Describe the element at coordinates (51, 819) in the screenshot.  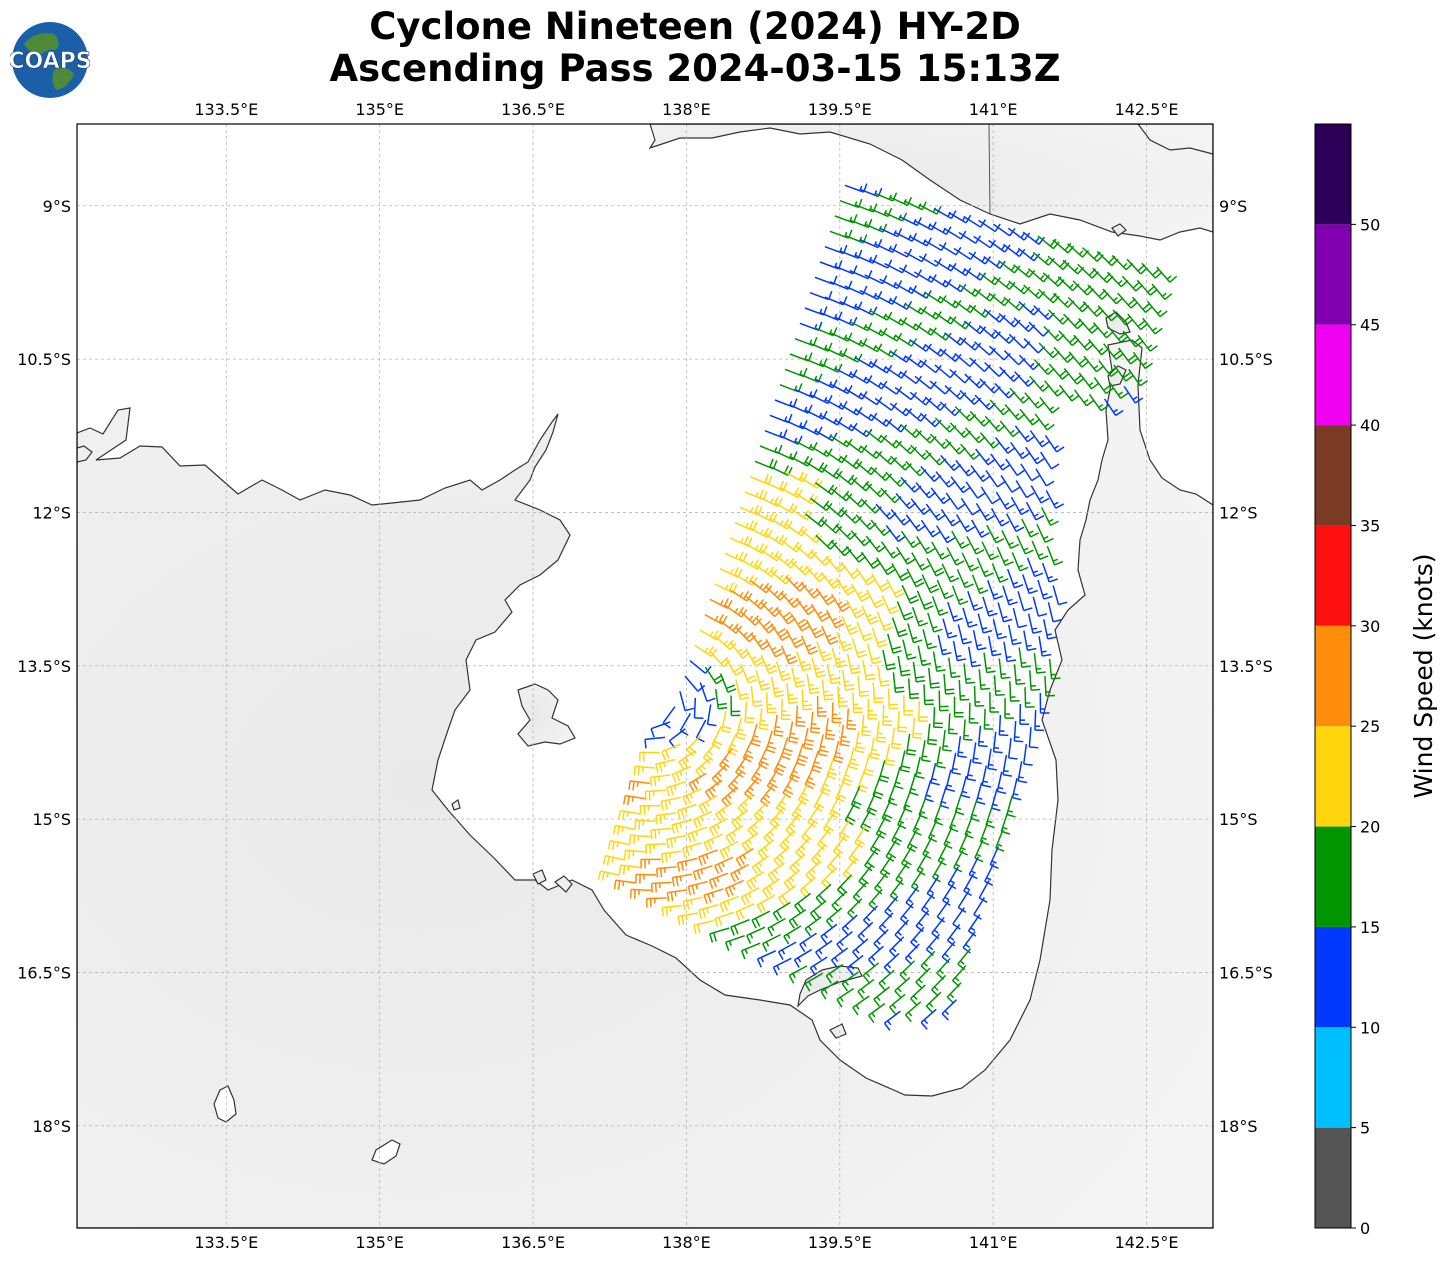
I see `lat-tick-label-left: 15°S` at that location.